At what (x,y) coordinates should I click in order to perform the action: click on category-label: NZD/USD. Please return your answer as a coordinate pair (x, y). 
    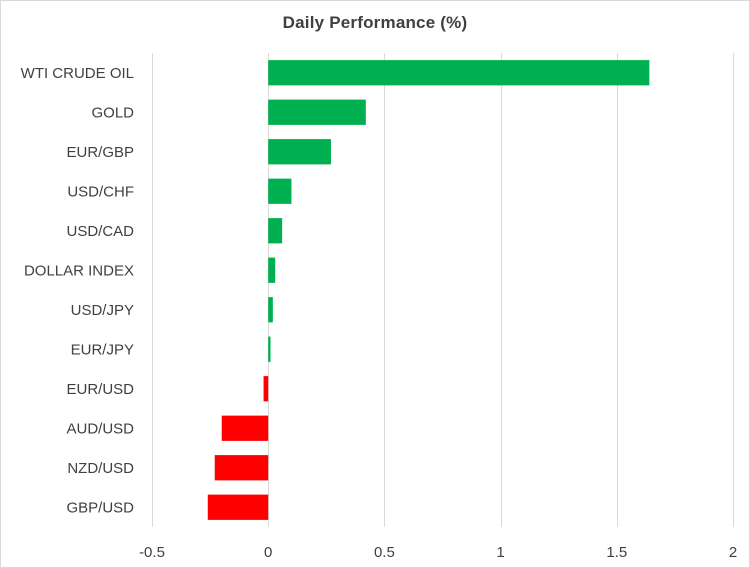
    Looking at the image, I should click on (100, 468).